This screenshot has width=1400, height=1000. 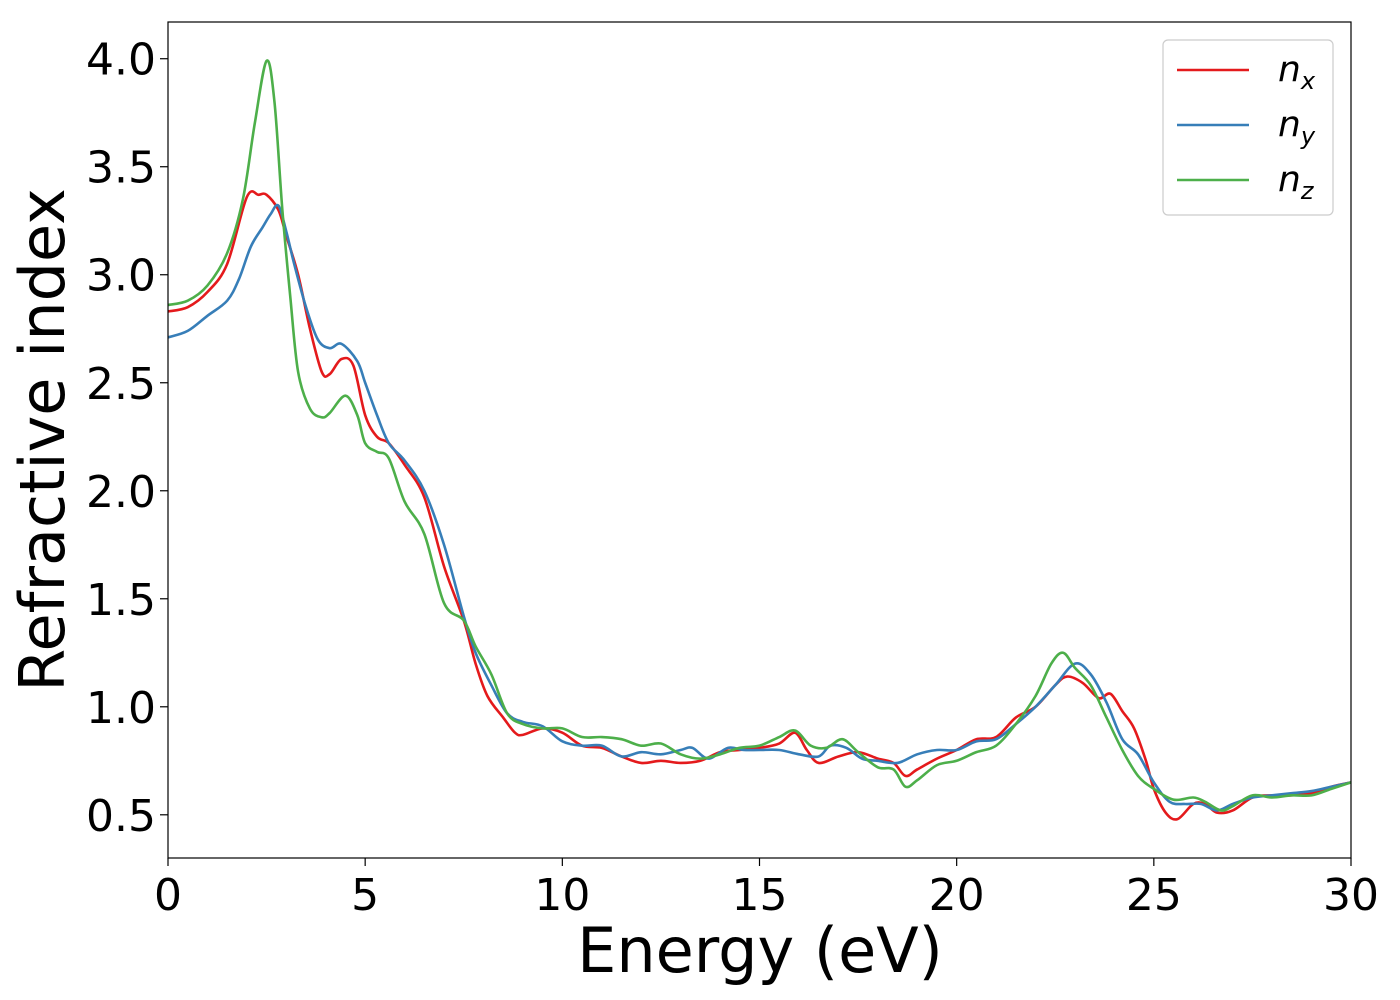 I want to click on y-axis-label: Refractive index, so click(x=42, y=440).